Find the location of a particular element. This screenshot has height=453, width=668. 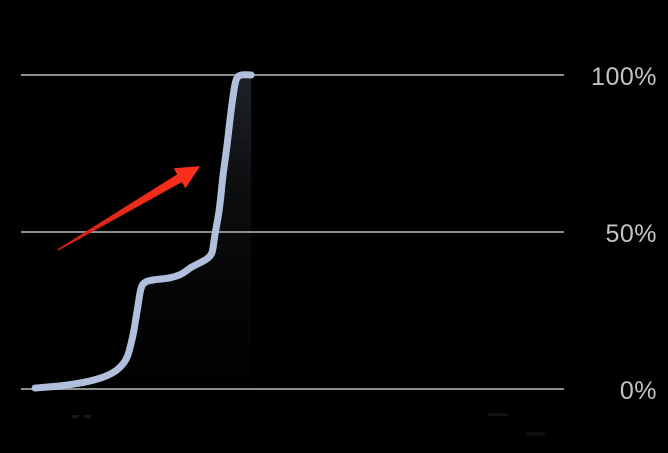

red-arrow-annotation is located at coordinates (129, 208).